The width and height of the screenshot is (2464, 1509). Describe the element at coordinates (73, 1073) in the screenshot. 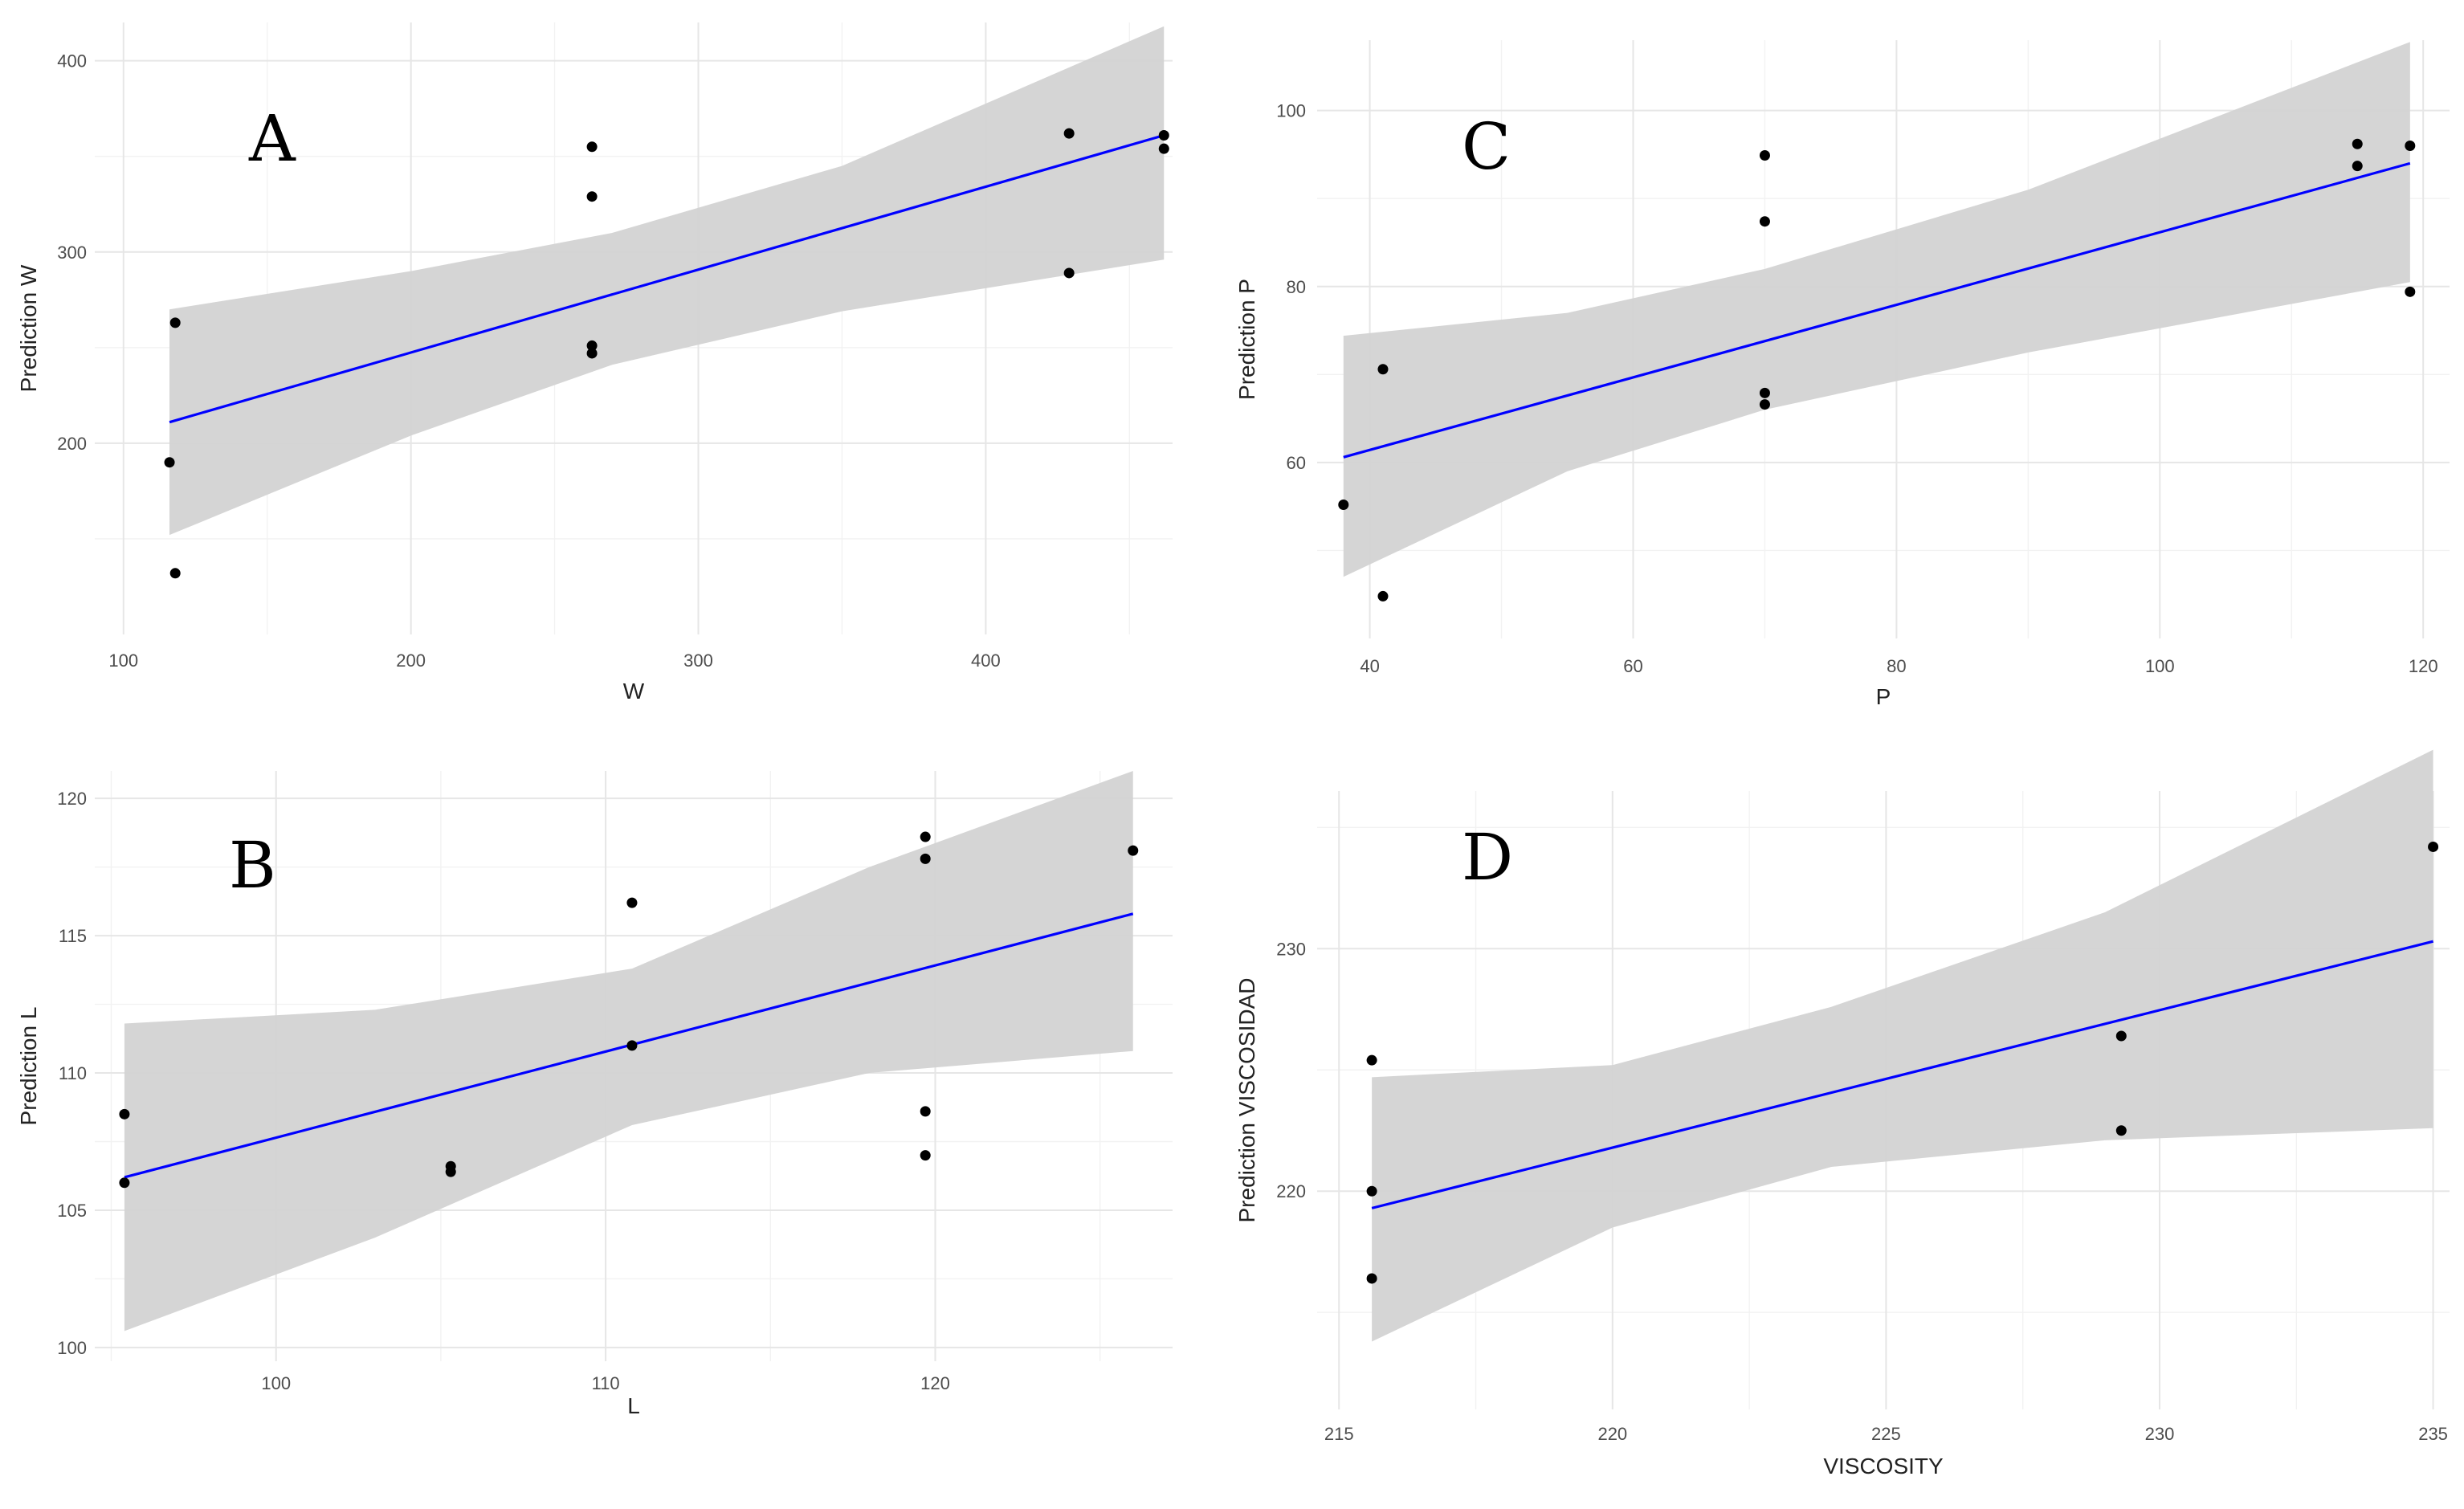

I see `y-tick-label: 110` at that location.